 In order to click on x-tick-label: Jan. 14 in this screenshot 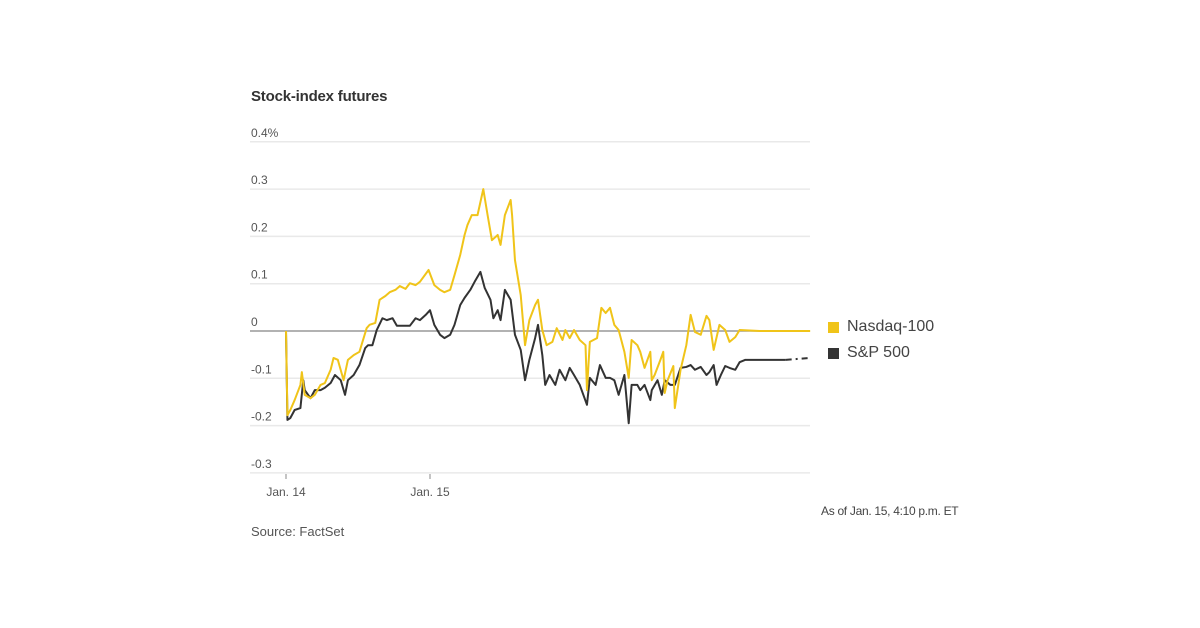, I will do `click(286, 492)`.